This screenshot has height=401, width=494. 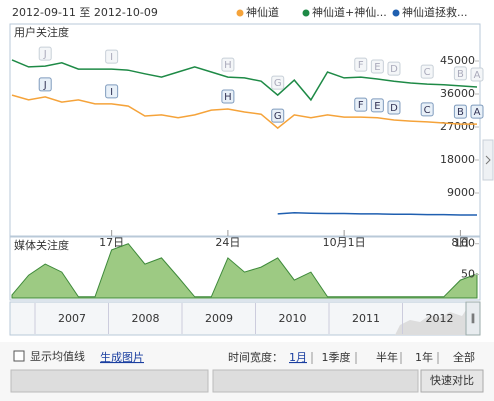 I want to click on compare-button, so click(x=452, y=381).